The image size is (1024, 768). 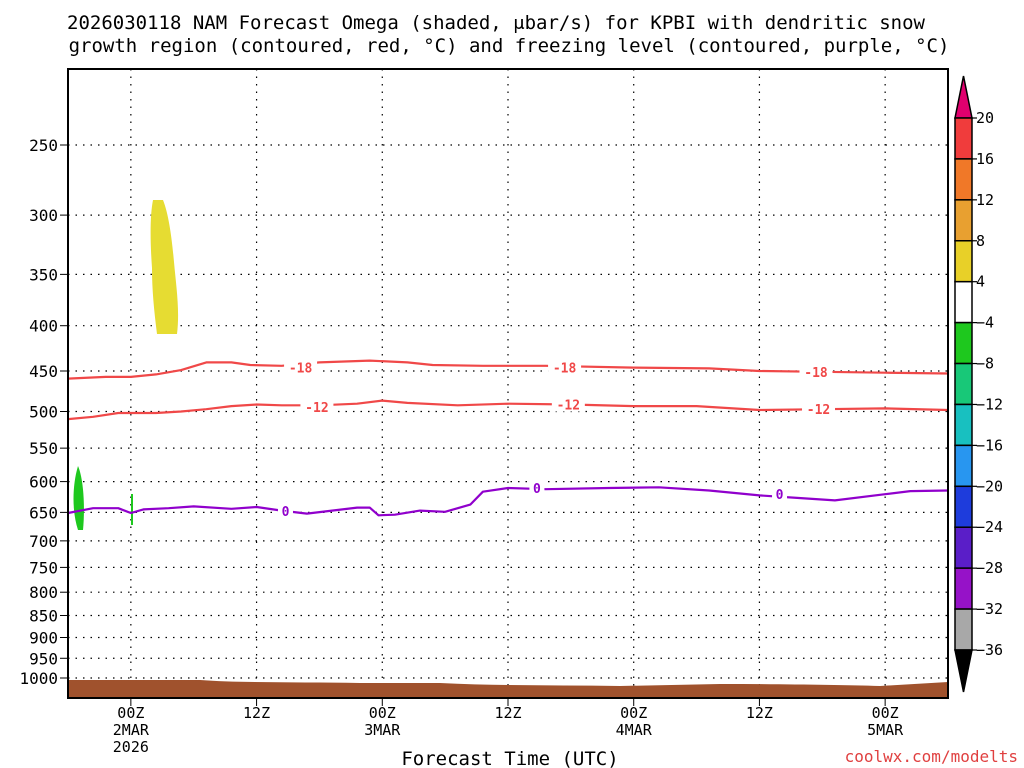 I want to click on x-tick-date-60: 5MAR, so click(x=885, y=730).